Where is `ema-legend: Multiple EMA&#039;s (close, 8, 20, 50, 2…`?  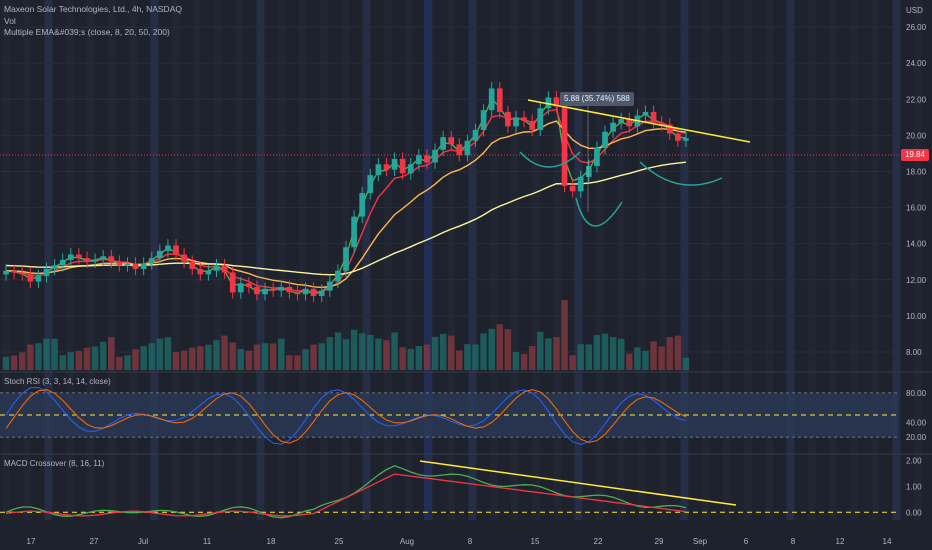 ema-legend: Multiple EMA&#039;s (close, 8, 20, 50, 2… is located at coordinates (87, 32).